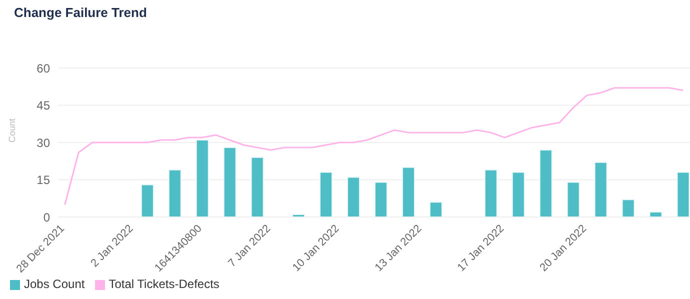 This screenshot has height=299, width=690. Describe the element at coordinates (80, 12) in the screenshot. I see `chart-title: Change Failure Trend` at that location.